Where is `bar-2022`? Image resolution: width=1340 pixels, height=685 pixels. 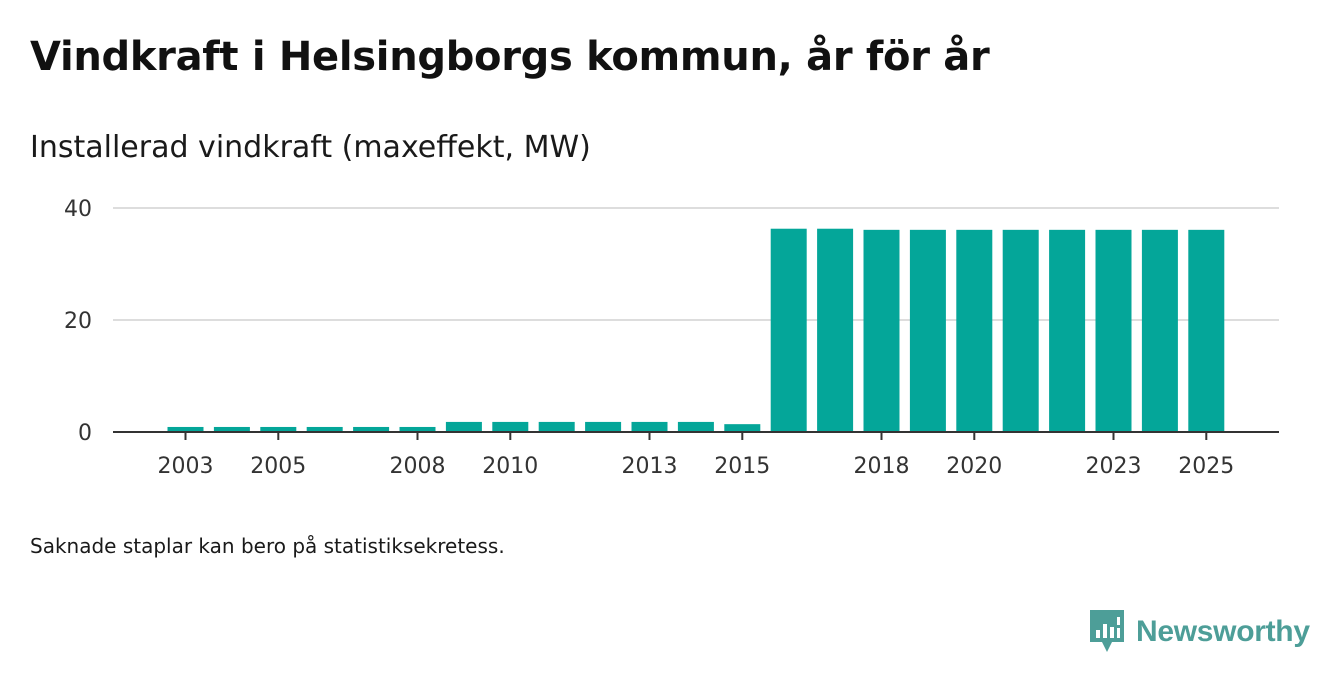
bar-2022 is located at coordinates (1067, 330).